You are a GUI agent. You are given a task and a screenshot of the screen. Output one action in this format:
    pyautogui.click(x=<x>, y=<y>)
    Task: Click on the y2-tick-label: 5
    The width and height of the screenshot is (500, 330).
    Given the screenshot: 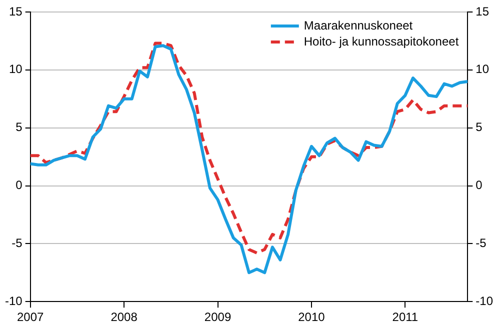 What is the action you would take?
    pyautogui.click(x=479, y=127)
    